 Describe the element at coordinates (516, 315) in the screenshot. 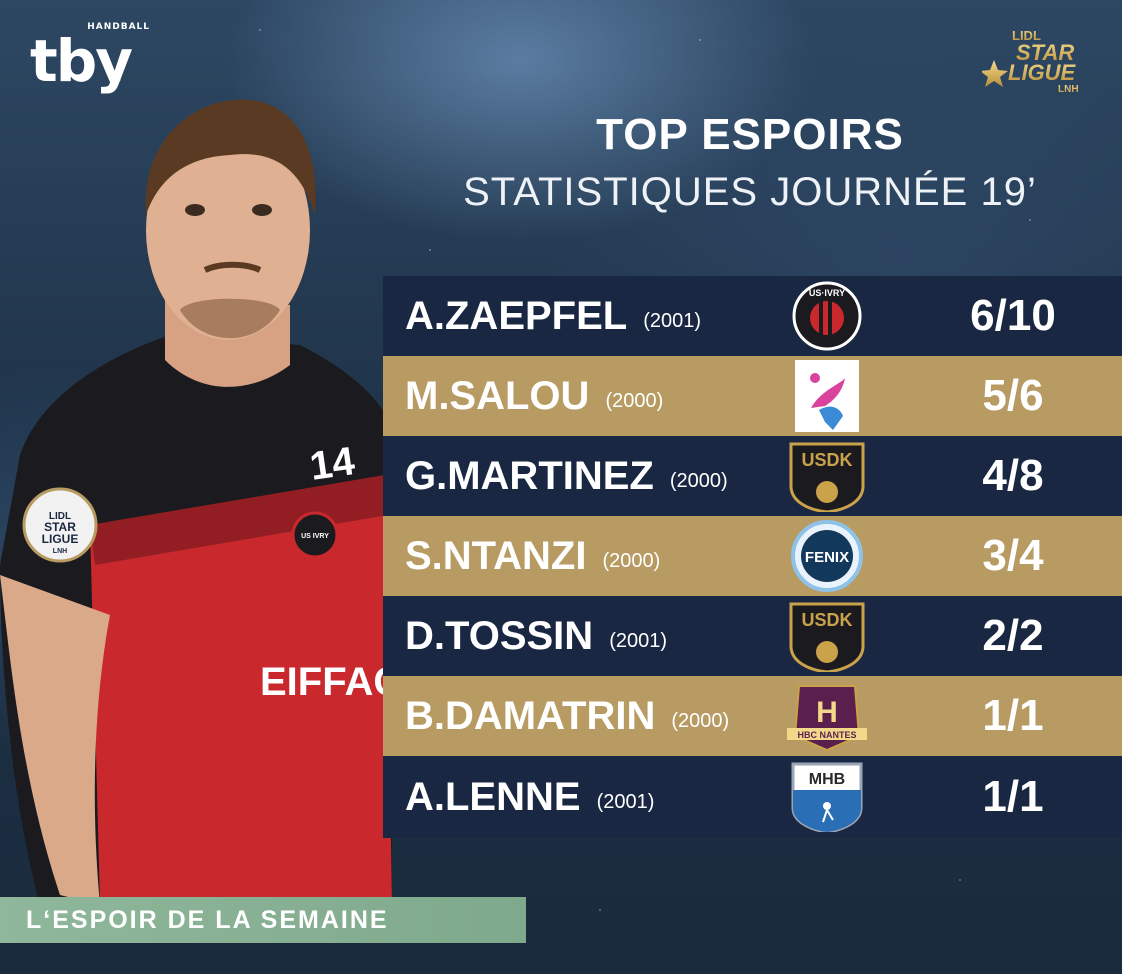

I see `player-name: A.ZAEPFEL` at that location.